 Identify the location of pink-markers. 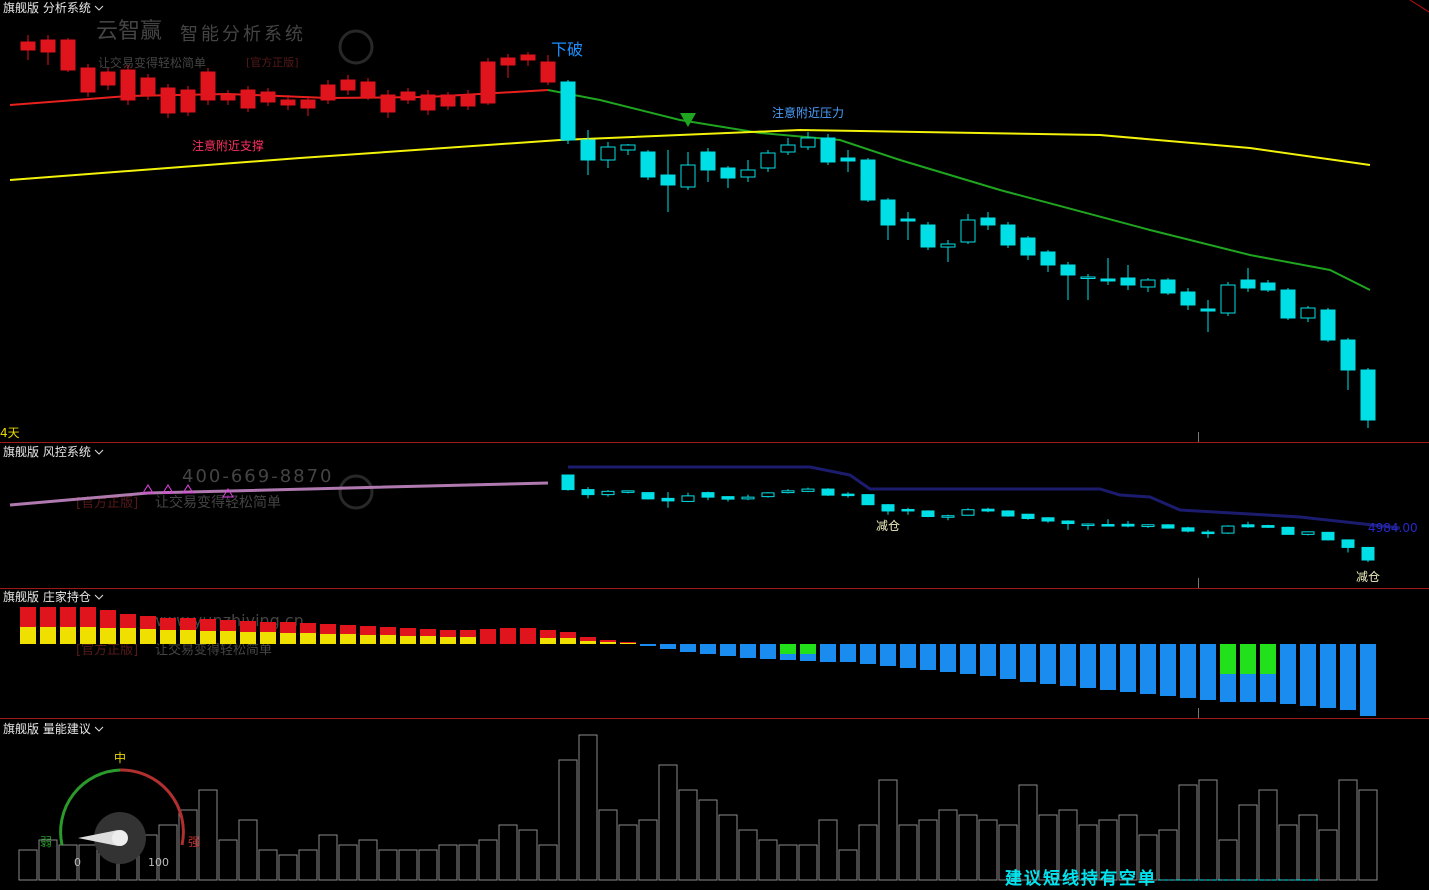
(188, 491).